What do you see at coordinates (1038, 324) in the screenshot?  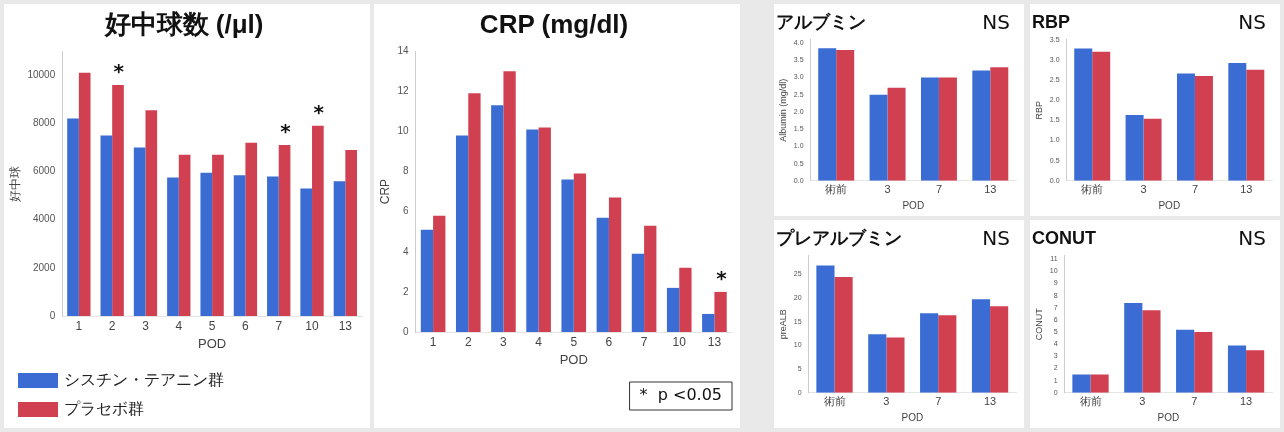 I see `y-axis-title: CONUT` at bounding box center [1038, 324].